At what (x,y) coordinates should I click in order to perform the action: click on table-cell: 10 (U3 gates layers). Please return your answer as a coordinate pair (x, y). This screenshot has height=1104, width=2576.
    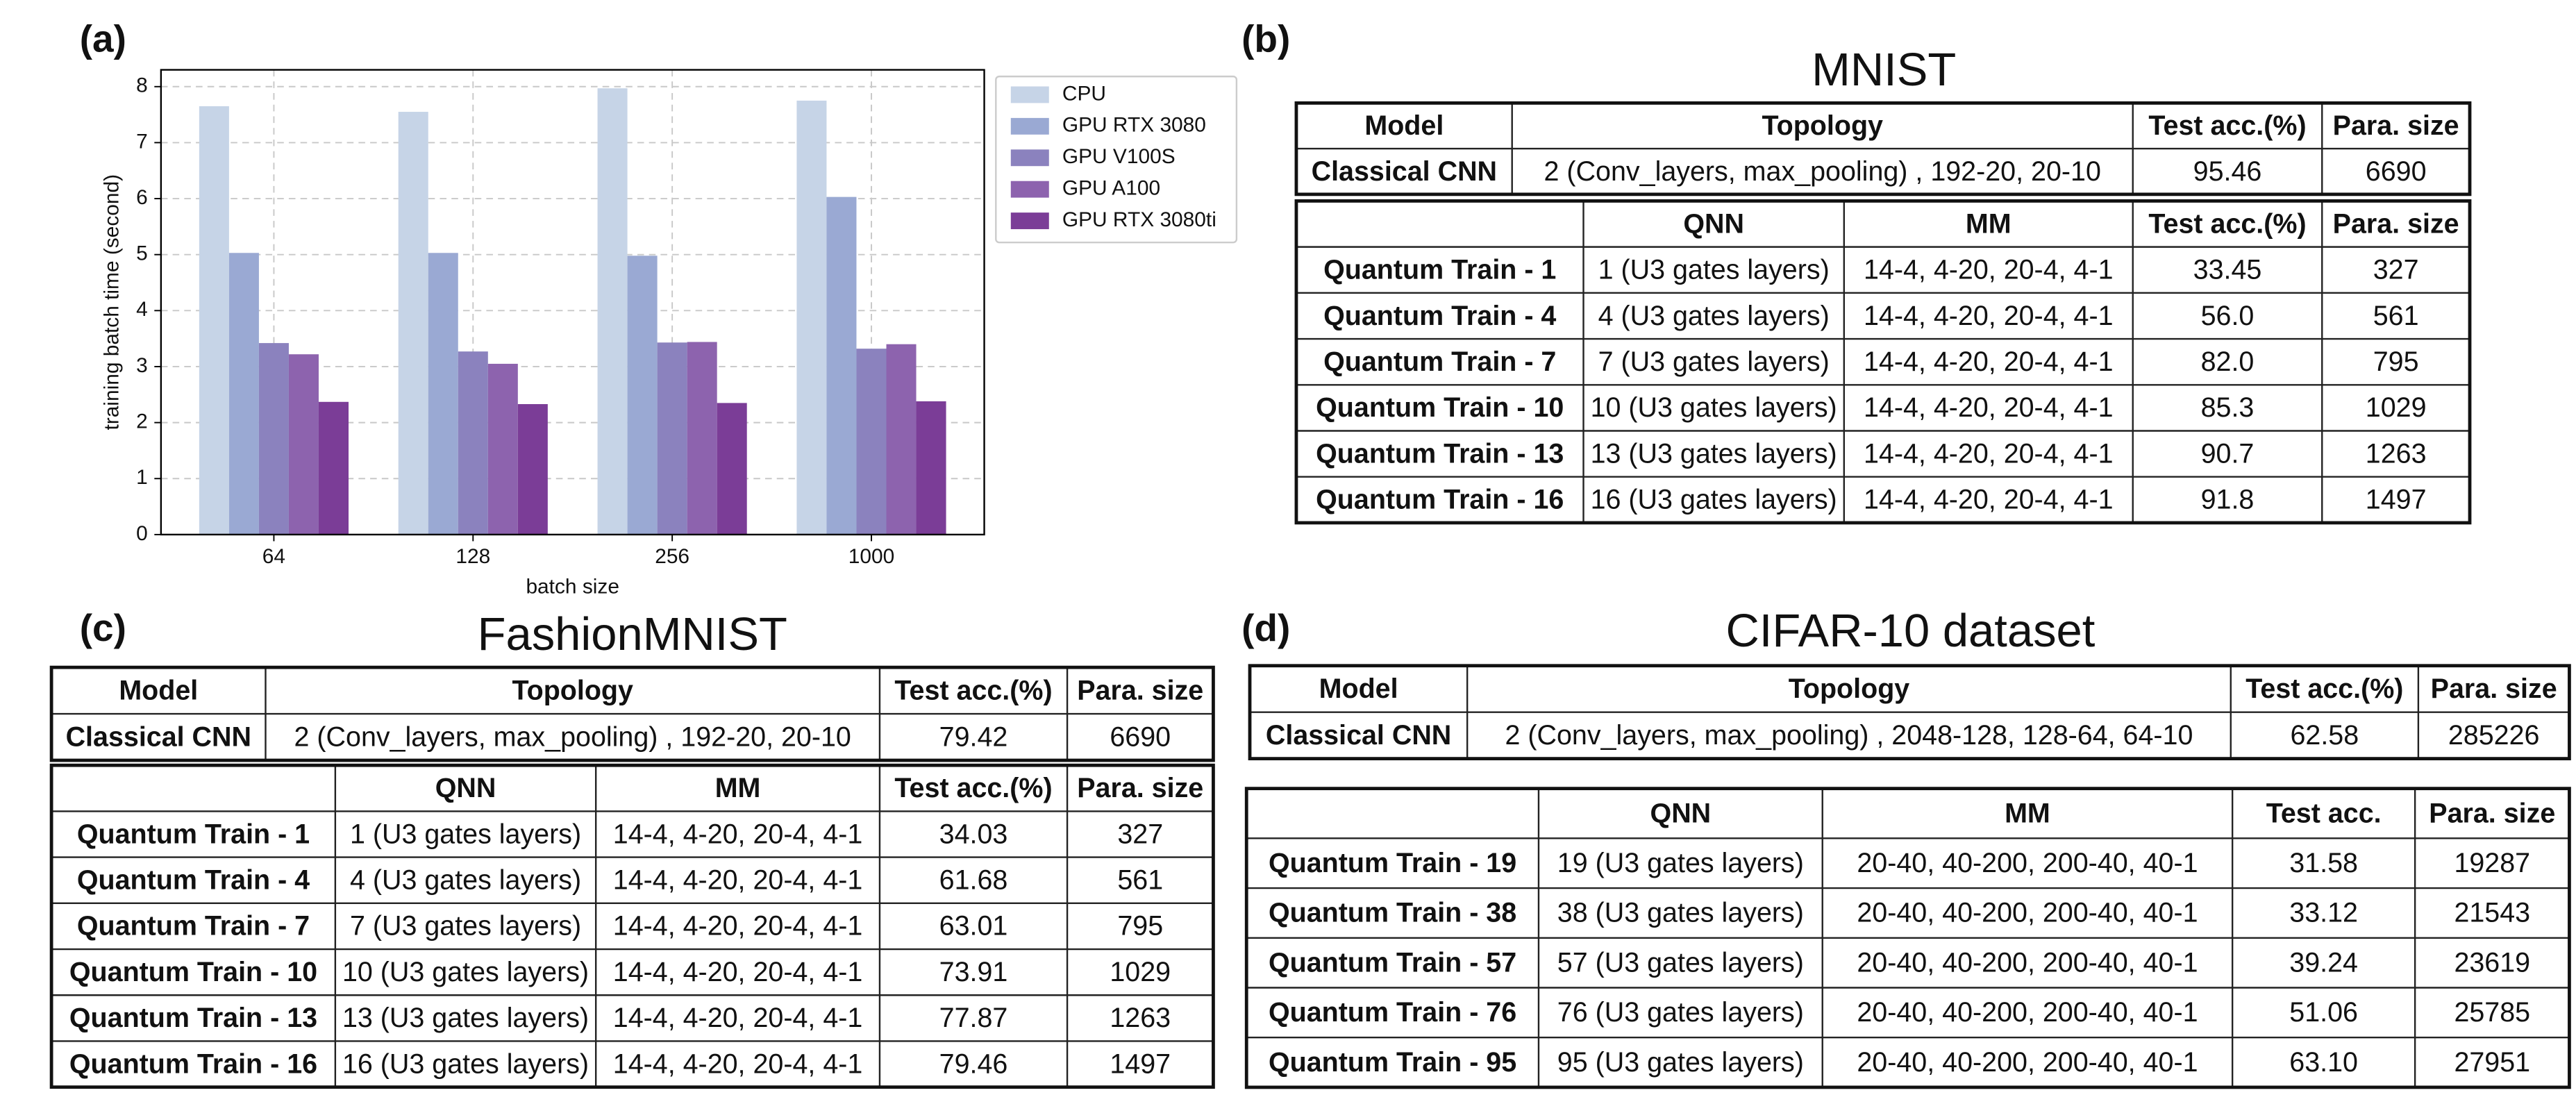
    Looking at the image, I should click on (1714, 407).